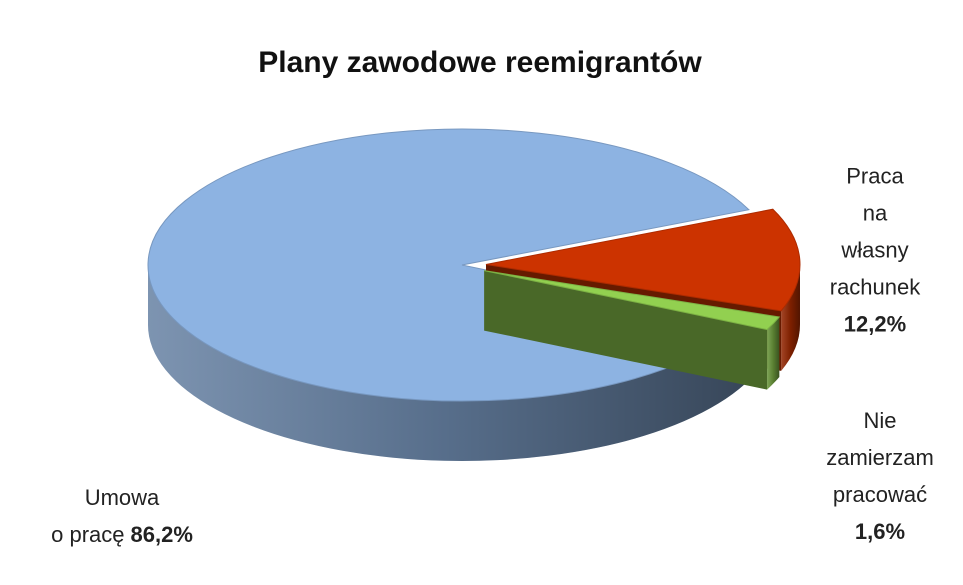  What do you see at coordinates (875, 231) in the screenshot?
I see `category-label: Praca na własny rachunek` at bounding box center [875, 231].